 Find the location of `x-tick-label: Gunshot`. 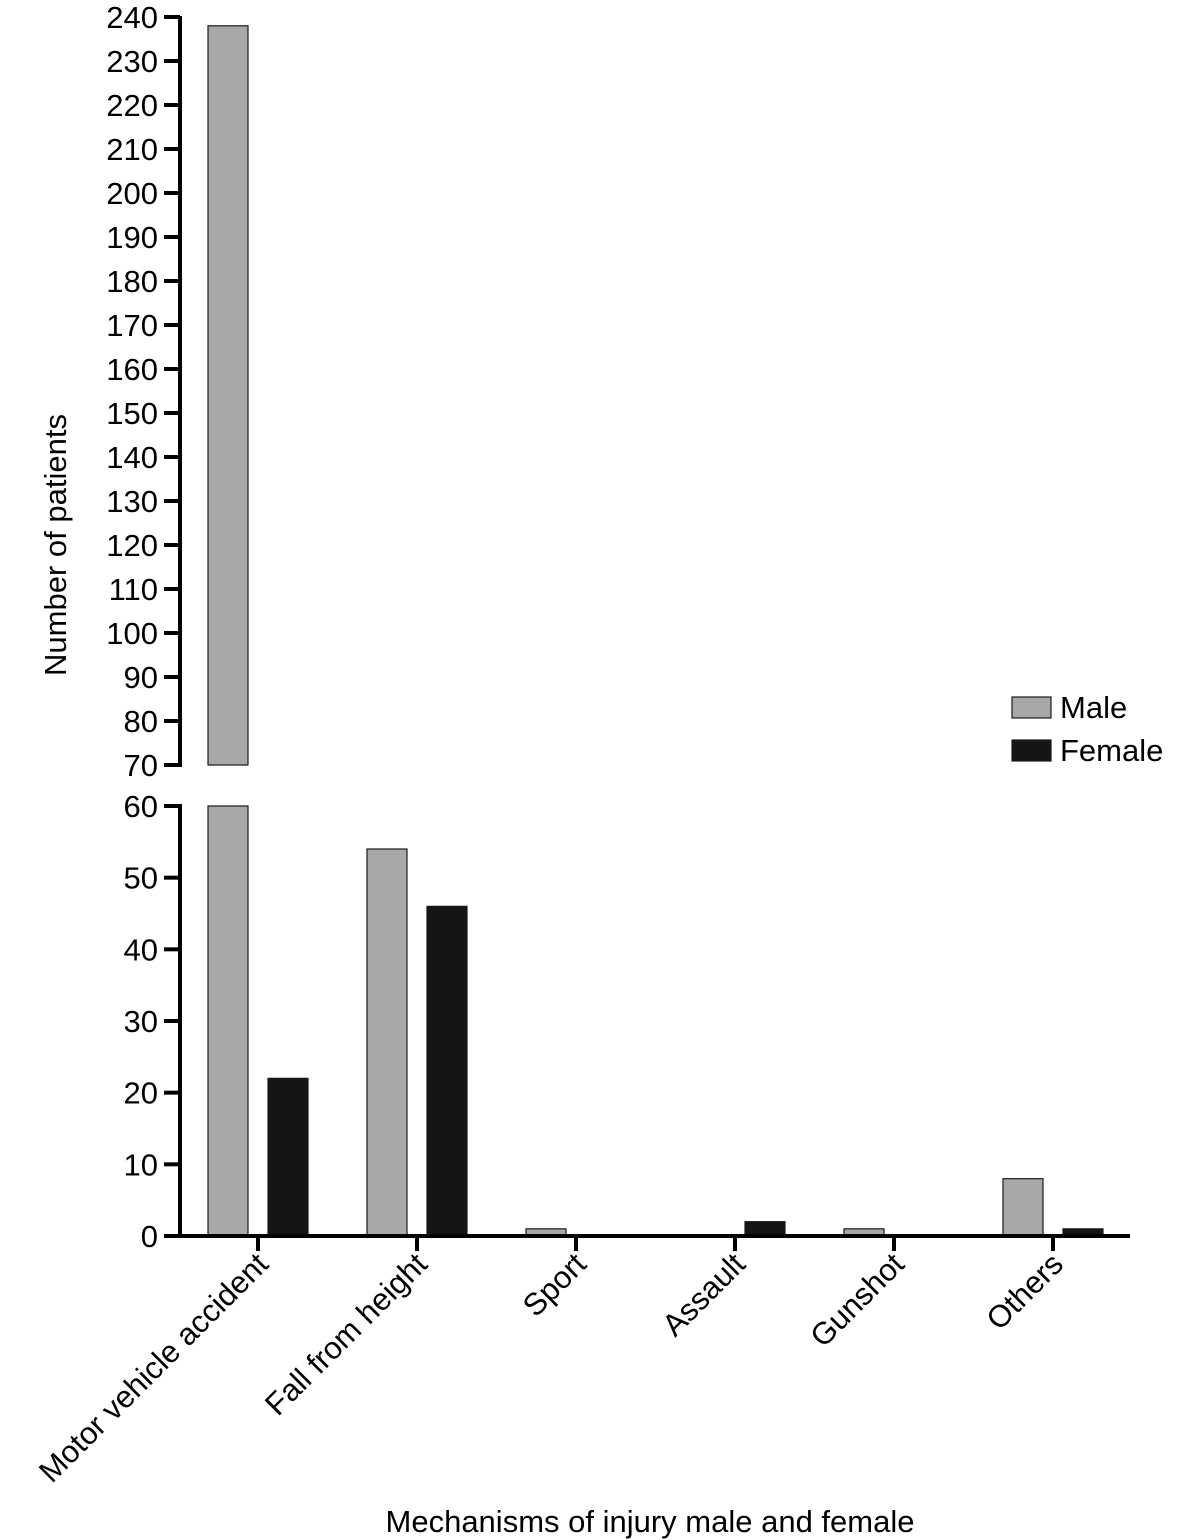

x-tick-label: Gunshot is located at coordinates (857, 1300).